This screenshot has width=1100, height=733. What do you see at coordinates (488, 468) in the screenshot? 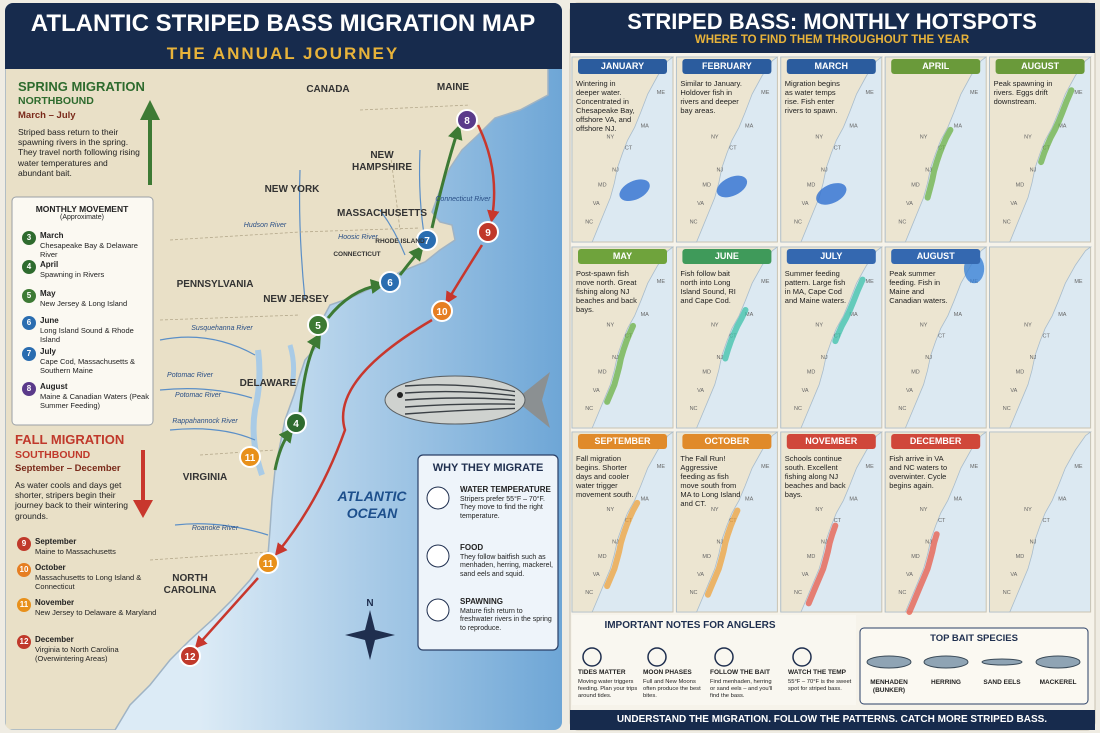
I see `why-title: WHY THEY MIGRATE` at bounding box center [488, 468].